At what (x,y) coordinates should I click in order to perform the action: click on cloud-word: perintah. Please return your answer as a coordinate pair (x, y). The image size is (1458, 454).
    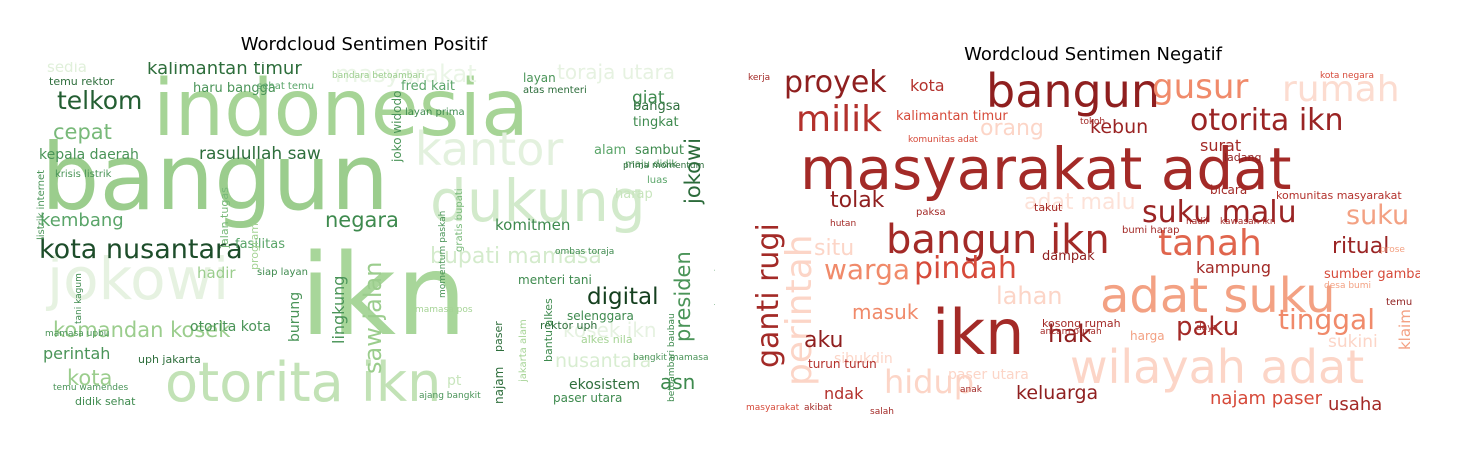
    Looking at the image, I should click on (77, 353).